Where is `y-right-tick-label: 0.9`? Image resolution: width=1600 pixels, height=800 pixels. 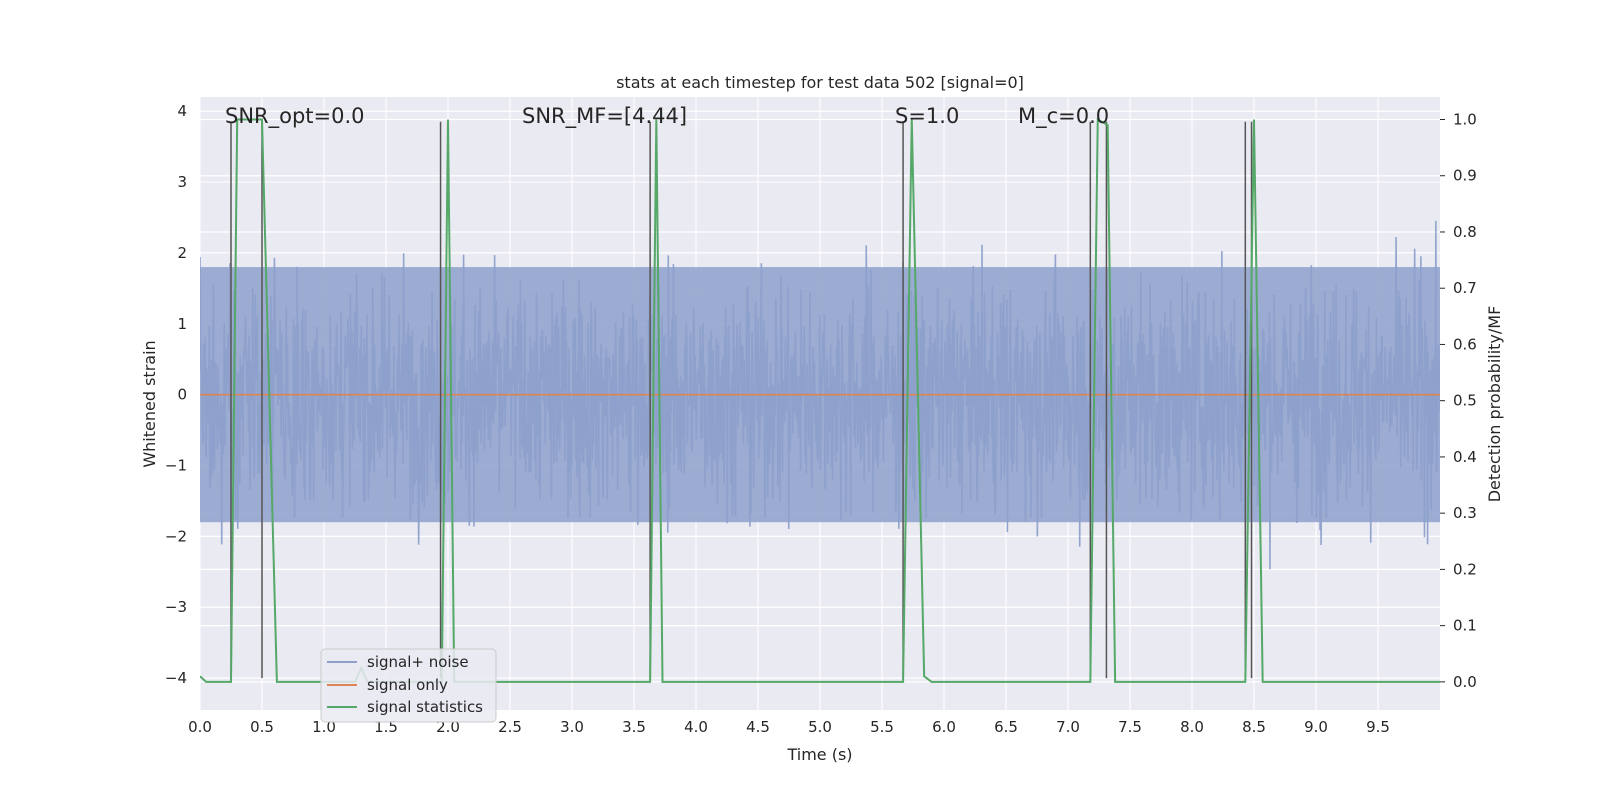
y-right-tick-label: 0.9 is located at coordinates (1465, 176).